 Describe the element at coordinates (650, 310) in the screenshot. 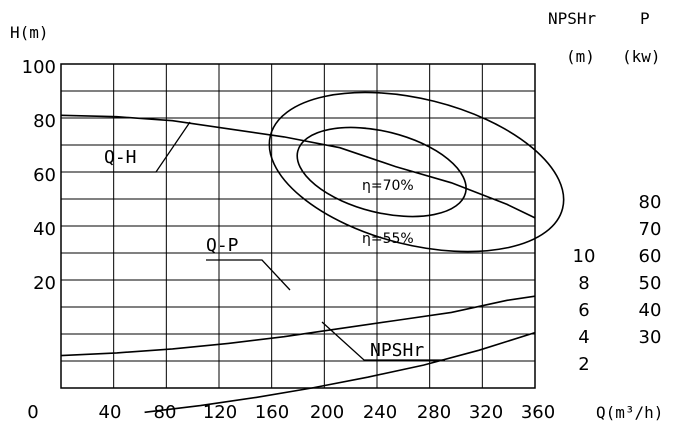

I see `power-tick-label: 40` at that location.